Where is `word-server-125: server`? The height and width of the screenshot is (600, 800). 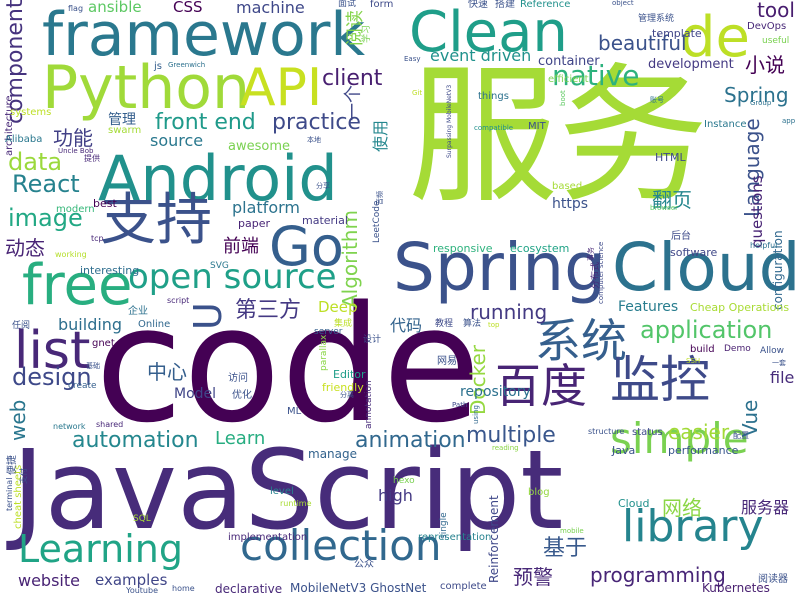 word-server-125: server is located at coordinates (328, 332).